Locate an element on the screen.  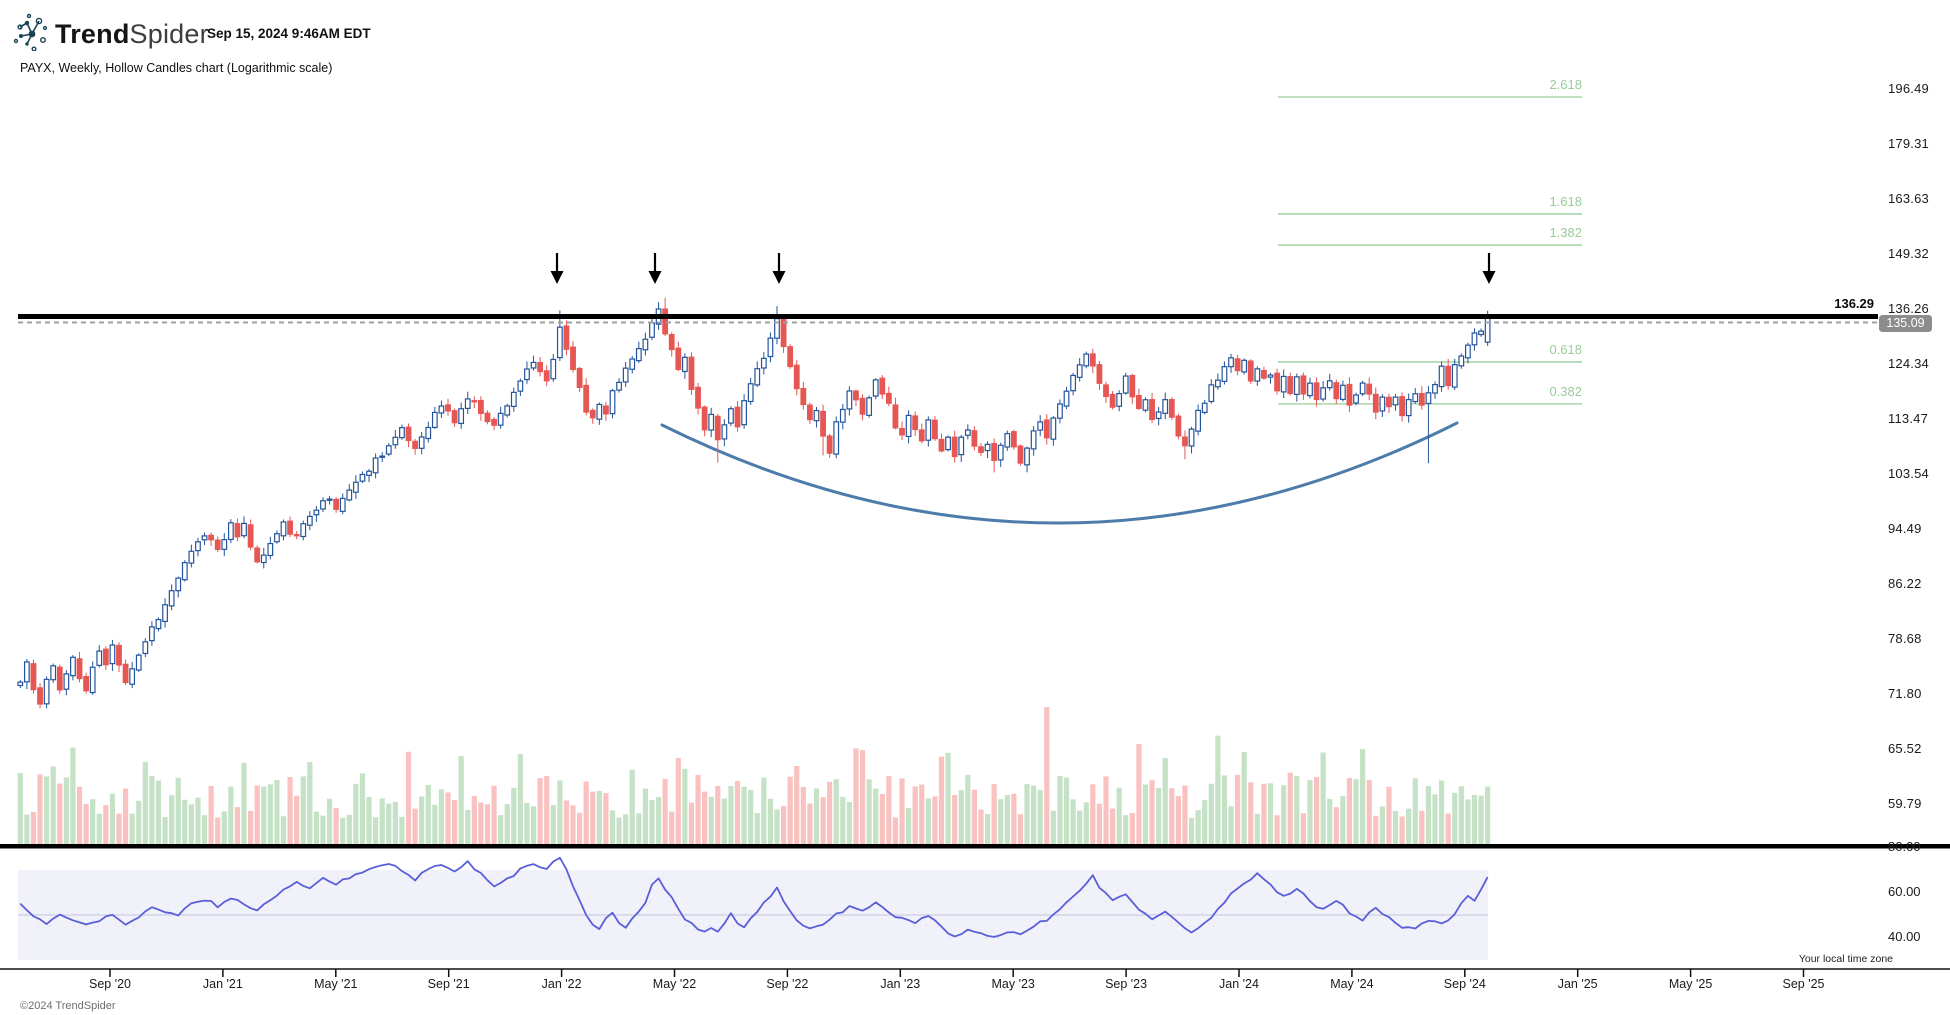
rsi-line is located at coordinates (754, 897).